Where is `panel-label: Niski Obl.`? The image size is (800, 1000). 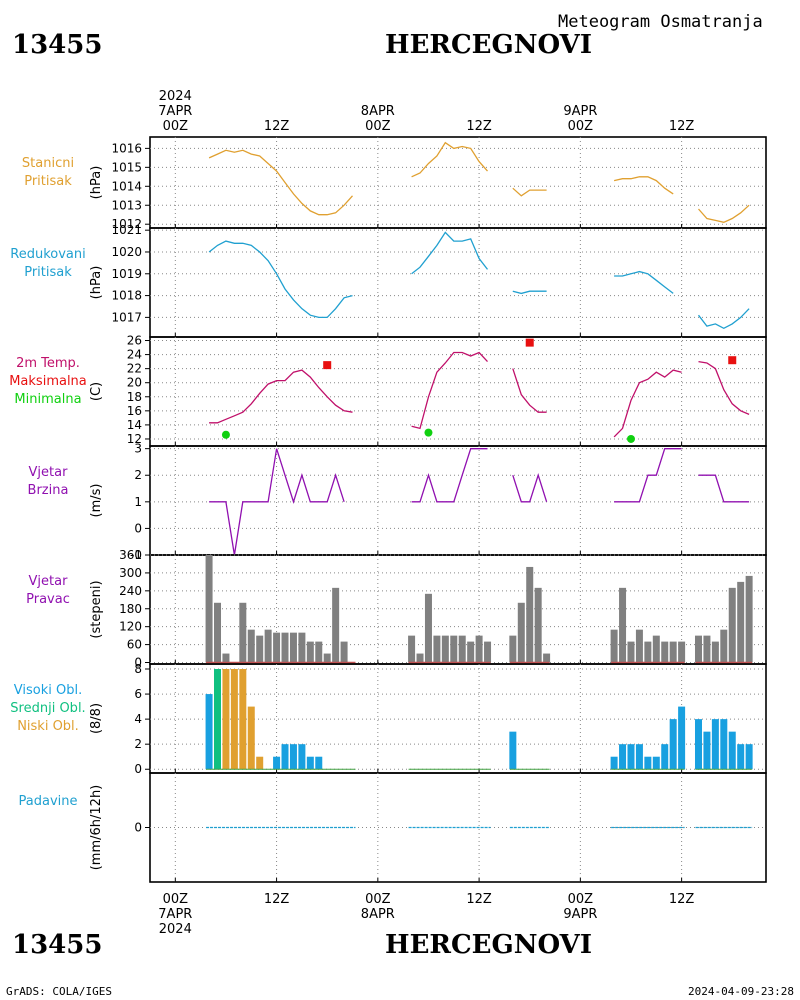
panel-label: Niski Obl. is located at coordinates (48, 726).